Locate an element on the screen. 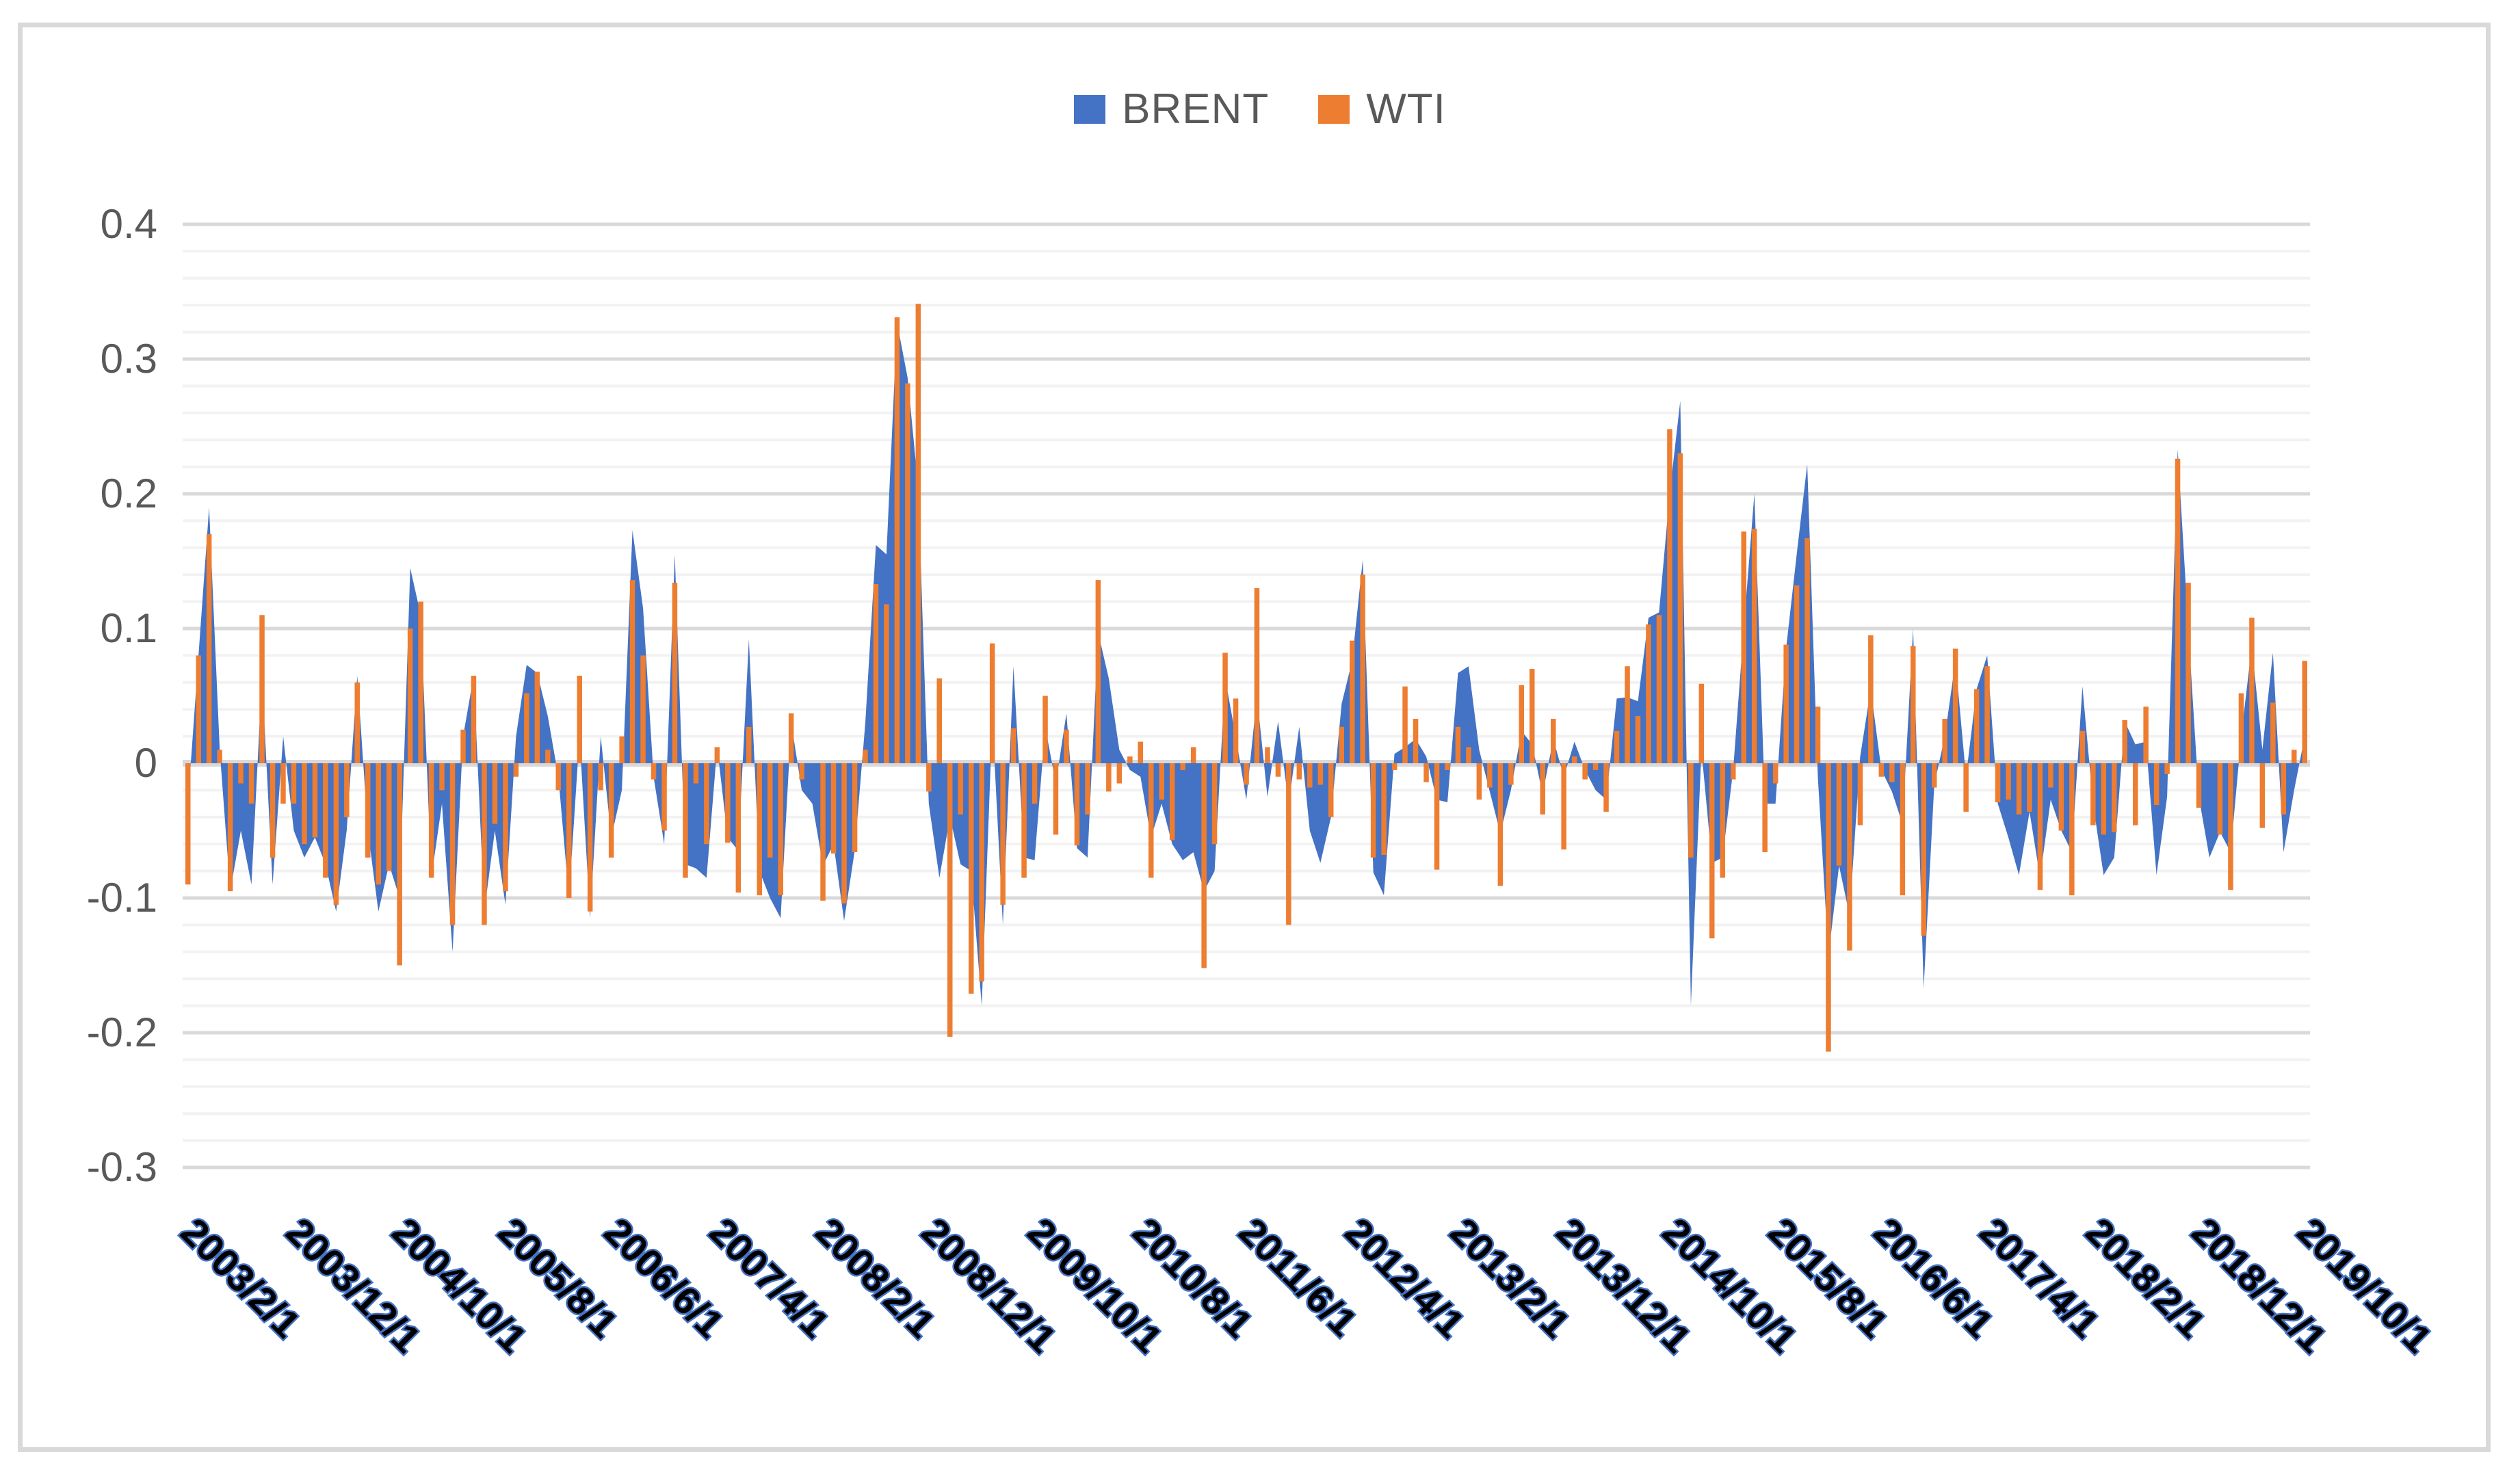 The width and height of the screenshot is (2520, 1480). y-tick-label: 0.1 is located at coordinates (128, 628).